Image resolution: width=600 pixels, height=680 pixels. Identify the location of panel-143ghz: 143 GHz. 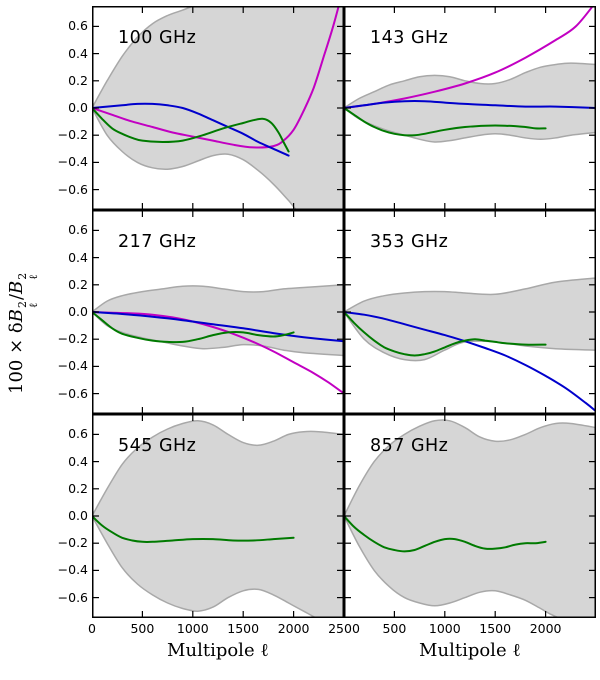
(470, 108).